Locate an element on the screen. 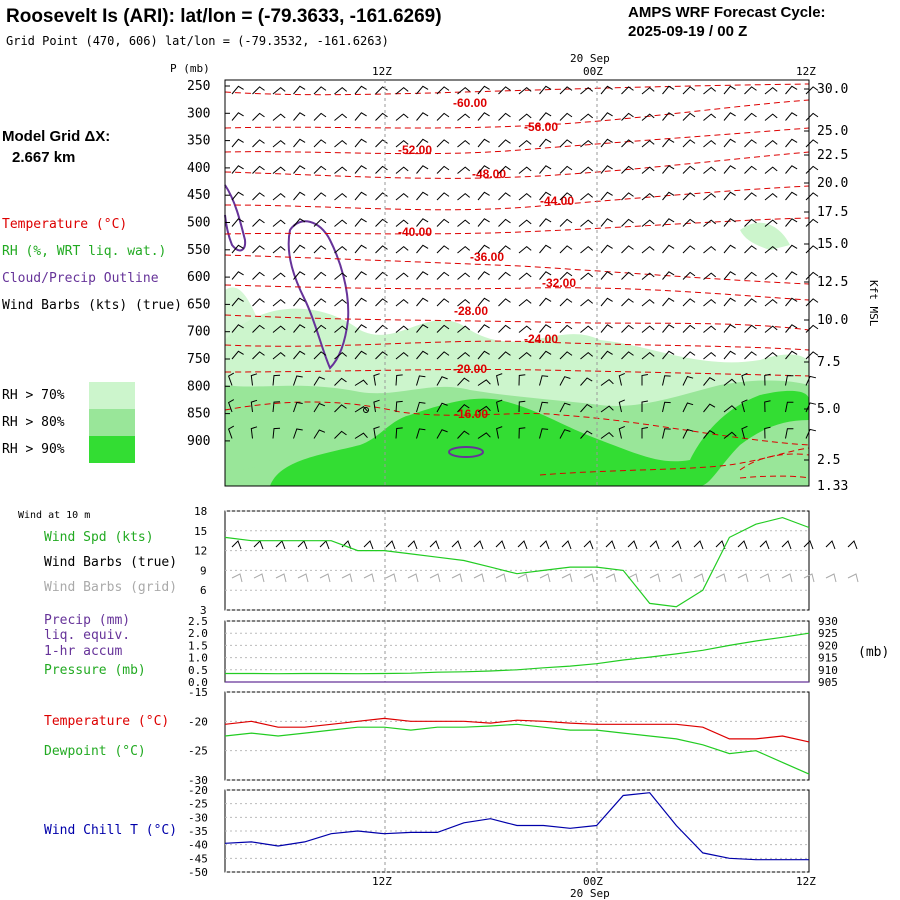  height-tick-label: 1.33 is located at coordinates (832, 486).